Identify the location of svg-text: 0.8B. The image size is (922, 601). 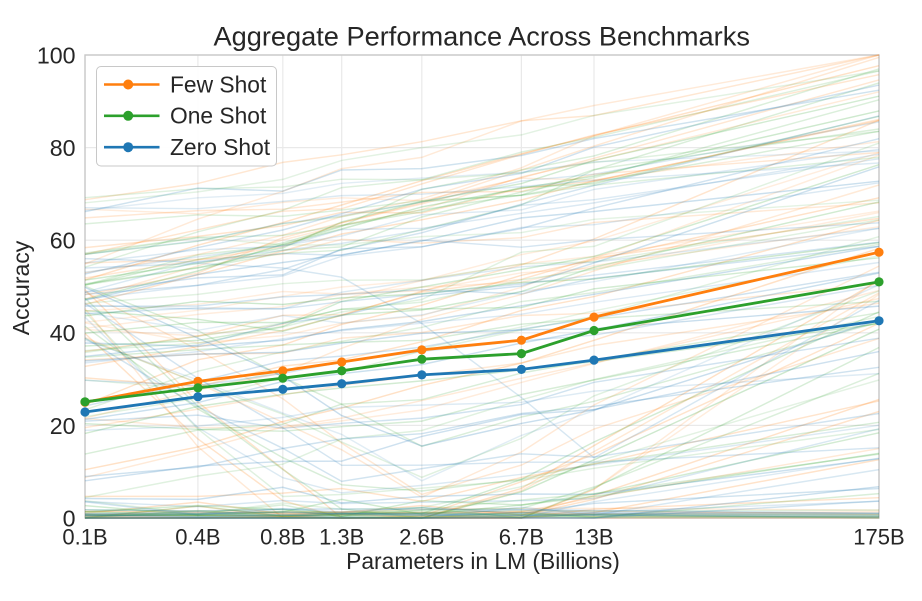
(282, 537).